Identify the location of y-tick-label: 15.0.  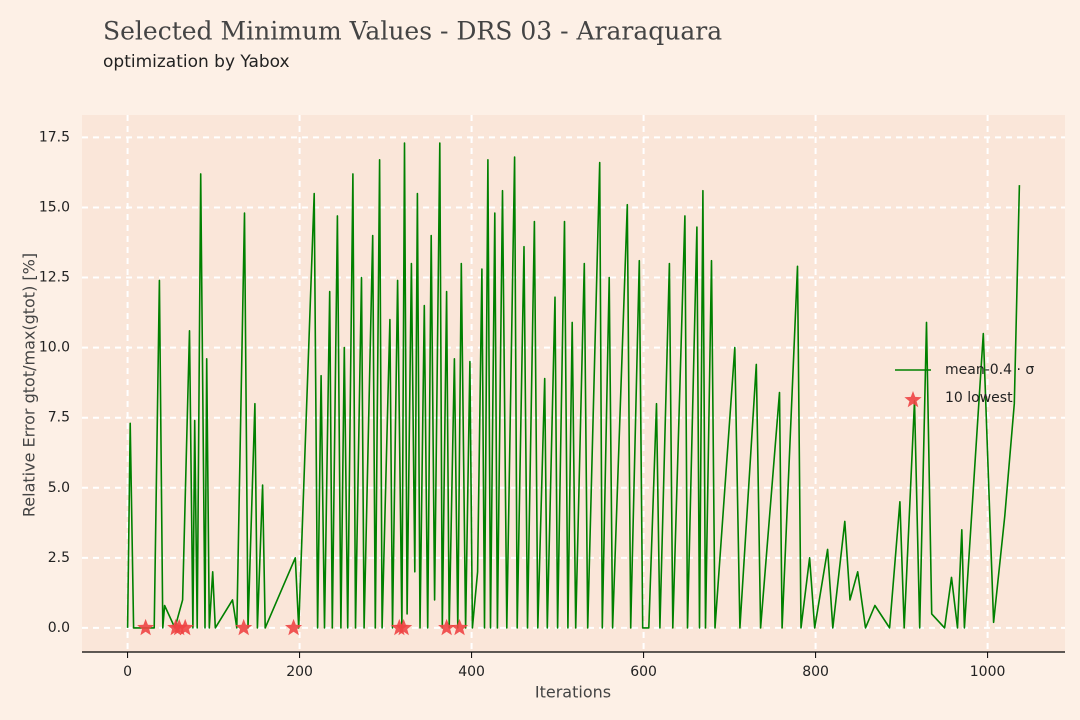
(54, 207).